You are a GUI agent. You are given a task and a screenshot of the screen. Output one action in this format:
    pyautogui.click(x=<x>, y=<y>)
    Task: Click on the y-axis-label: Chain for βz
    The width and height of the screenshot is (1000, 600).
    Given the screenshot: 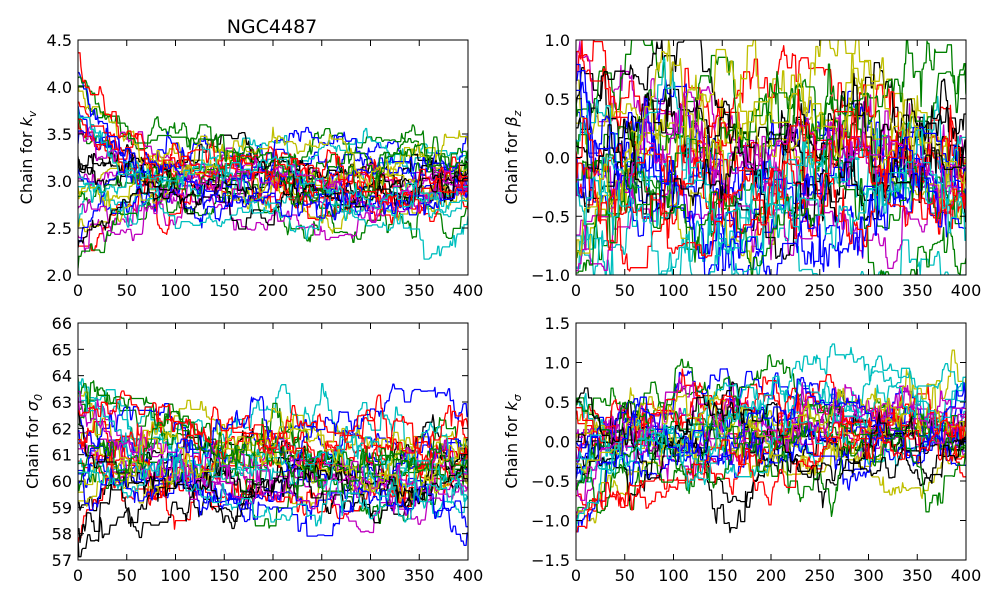 What is the action you would take?
    pyautogui.click(x=513, y=157)
    